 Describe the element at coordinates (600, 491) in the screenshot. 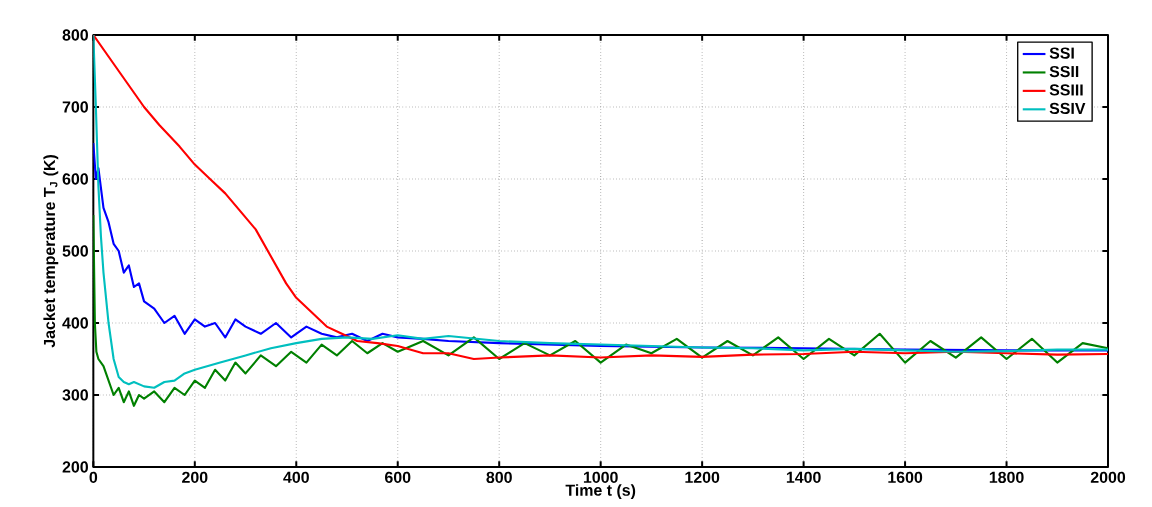

I see `x-axis-title: Time t (s)` at that location.